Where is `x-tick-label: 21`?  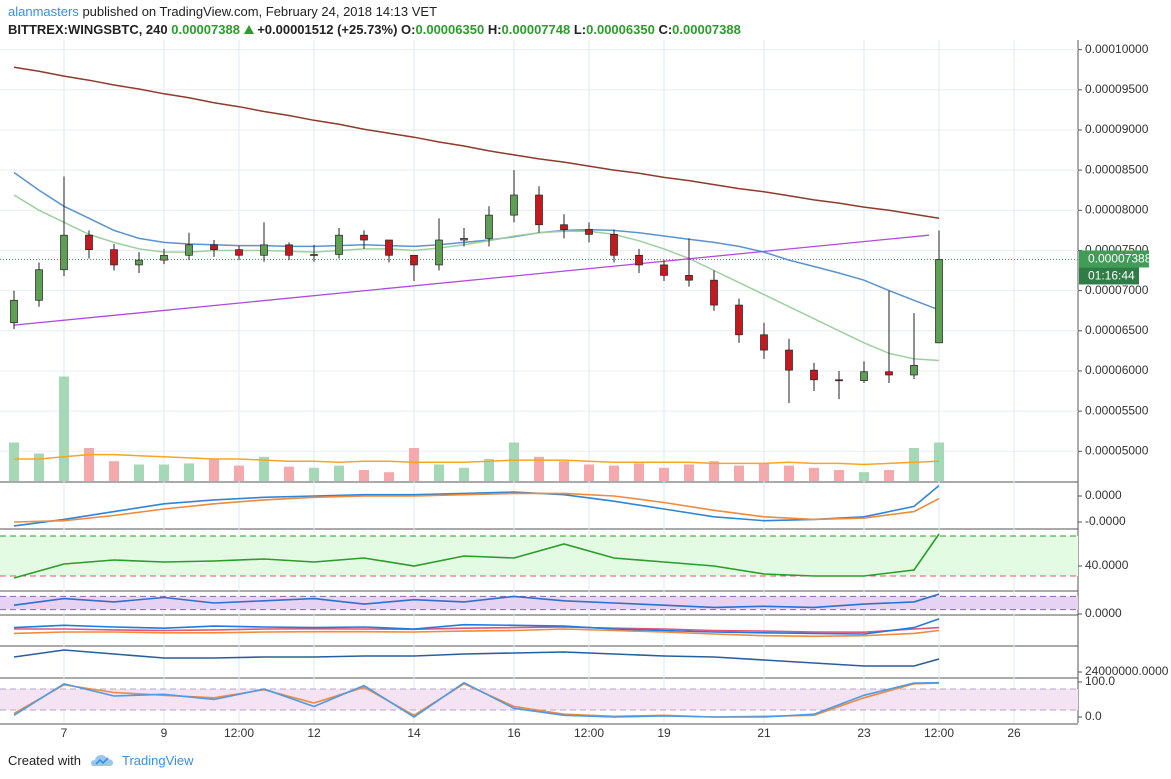
x-tick-label: 21 is located at coordinates (764, 733).